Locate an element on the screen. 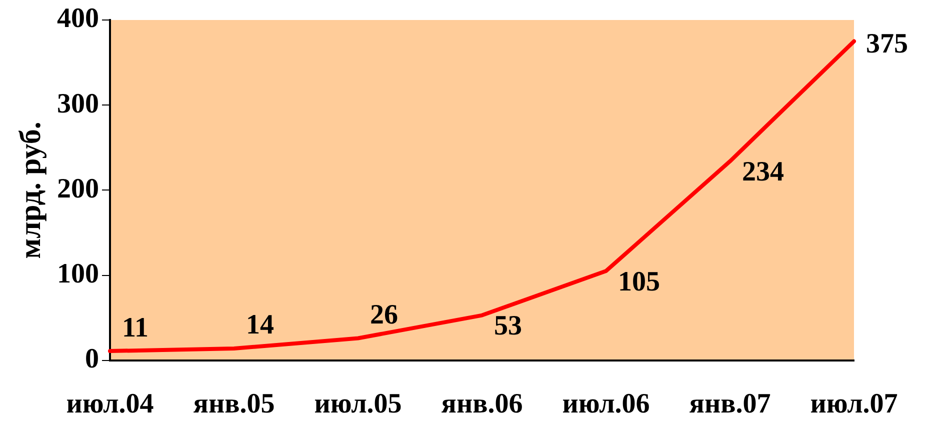  data-label: 234 is located at coordinates (763, 172).